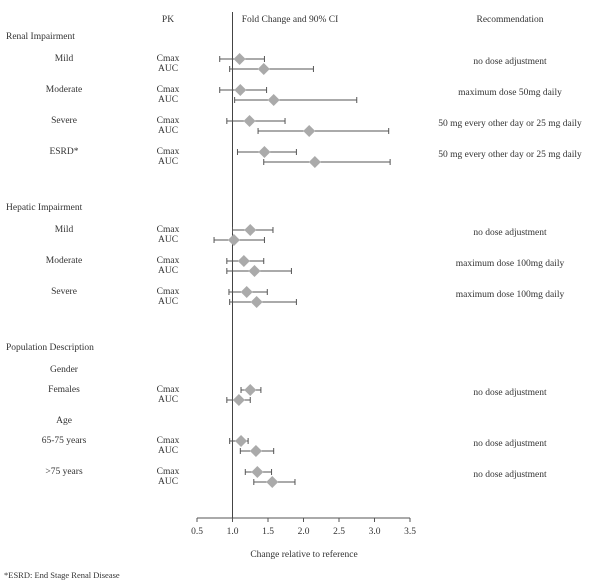 The height and width of the screenshot is (583, 612). What do you see at coordinates (64, 421) in the screenshot?
I see `subheading: Age` at bounding box center [64, 421].